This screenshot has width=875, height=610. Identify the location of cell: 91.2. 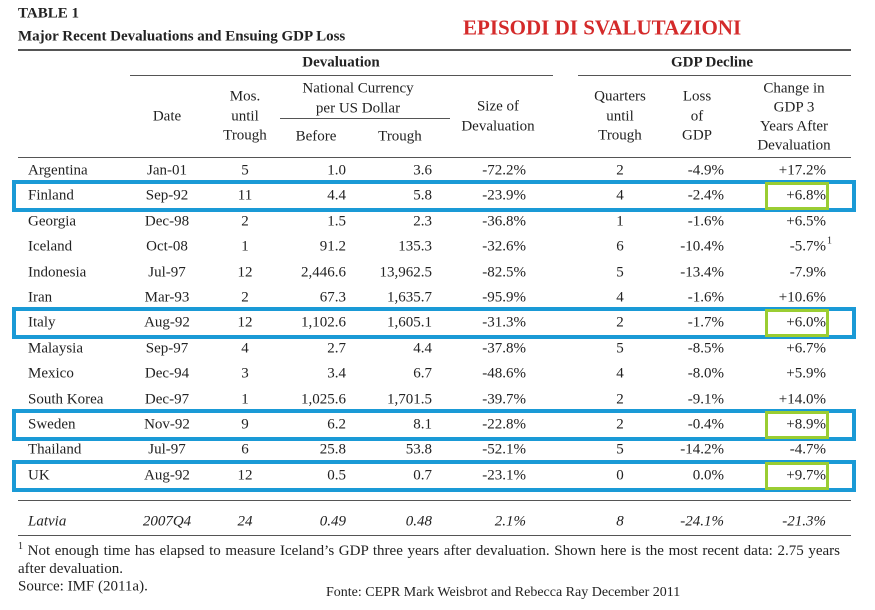
(332, 246).